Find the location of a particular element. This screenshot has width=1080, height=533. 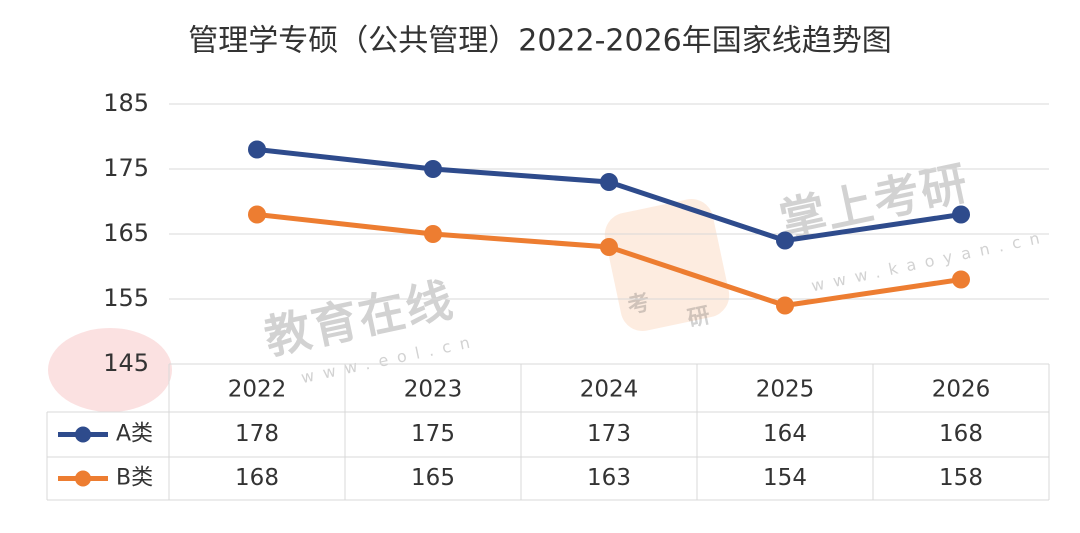

table-value: 178 is located at coordinates (257, 434).